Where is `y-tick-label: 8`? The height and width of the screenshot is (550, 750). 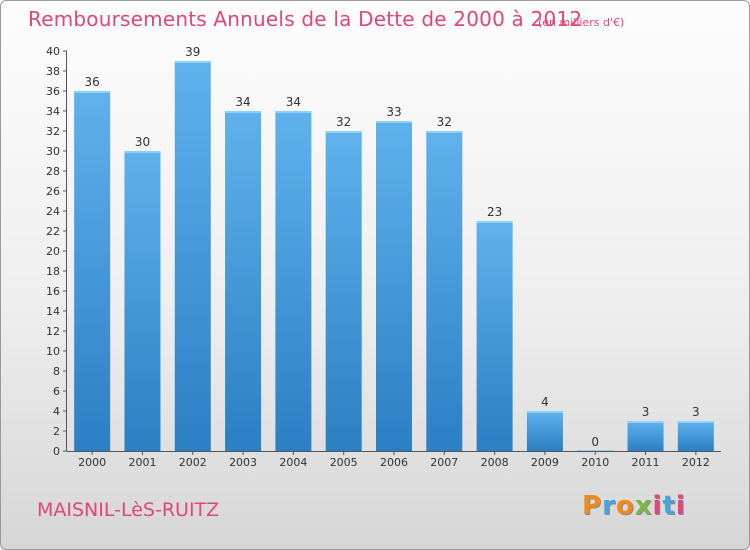
y-tick-label: 8 is located at coordinates (56, 371).